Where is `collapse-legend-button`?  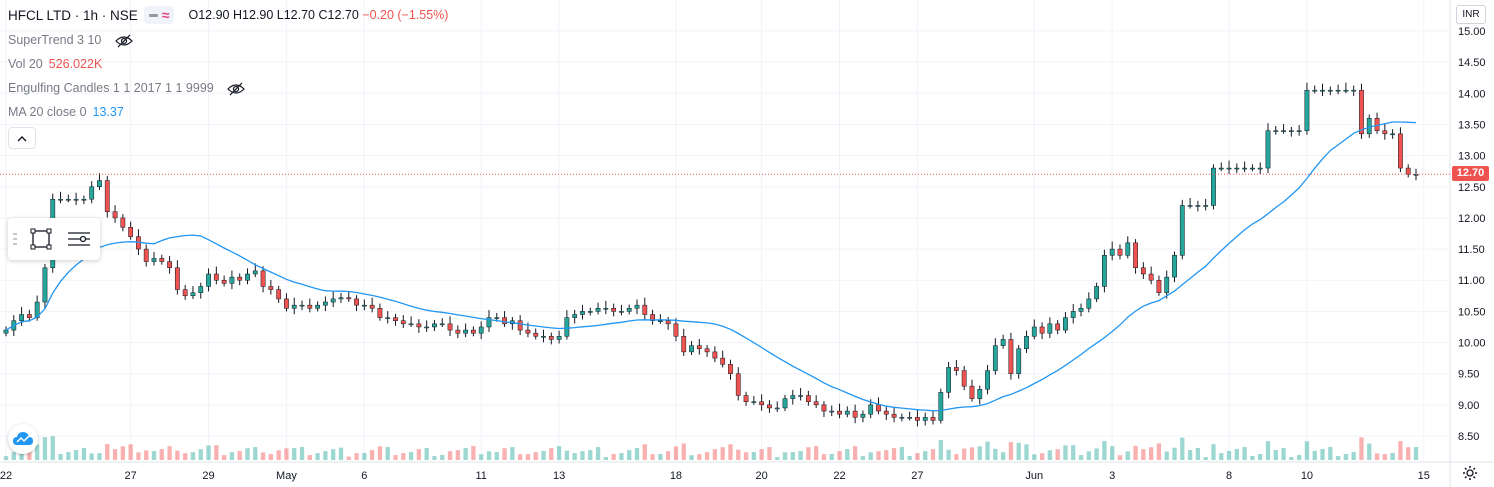 collapse-legend-button is located at coordinates (22, 138).